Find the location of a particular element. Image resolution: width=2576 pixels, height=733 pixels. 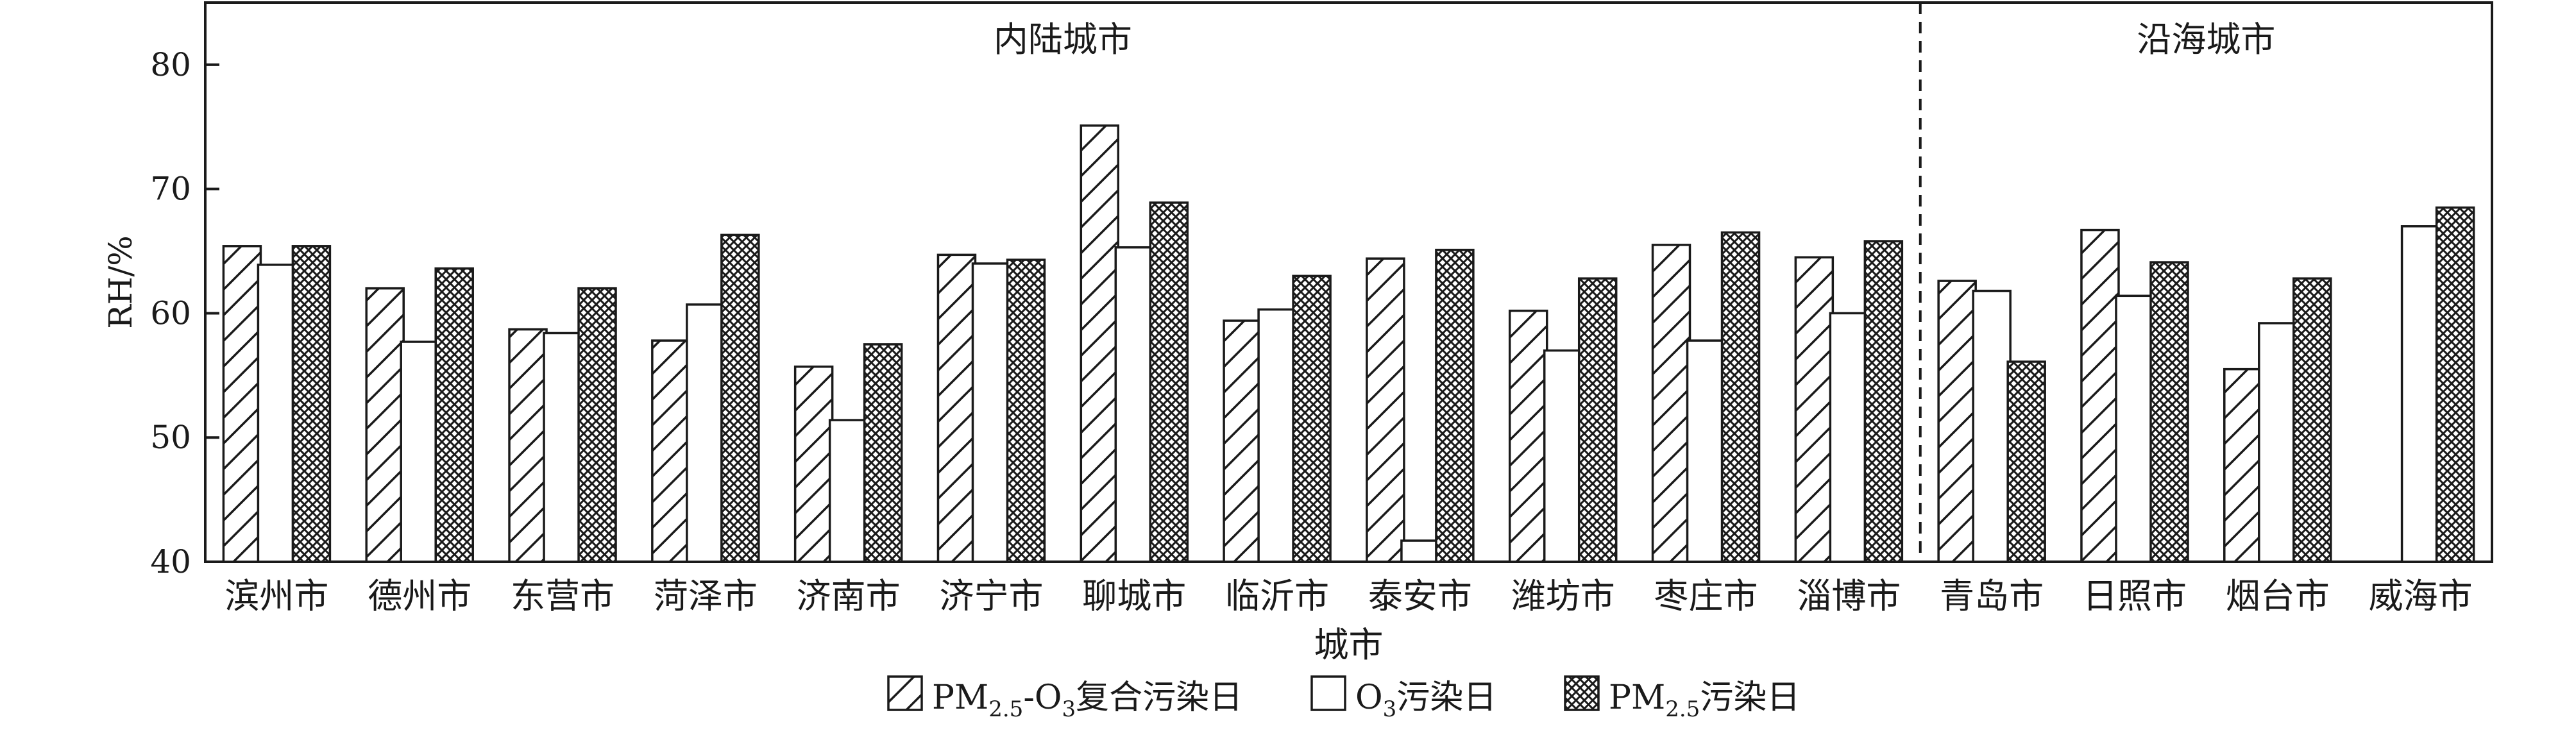

legend-text: -O is located at coordinates (1042, 697).